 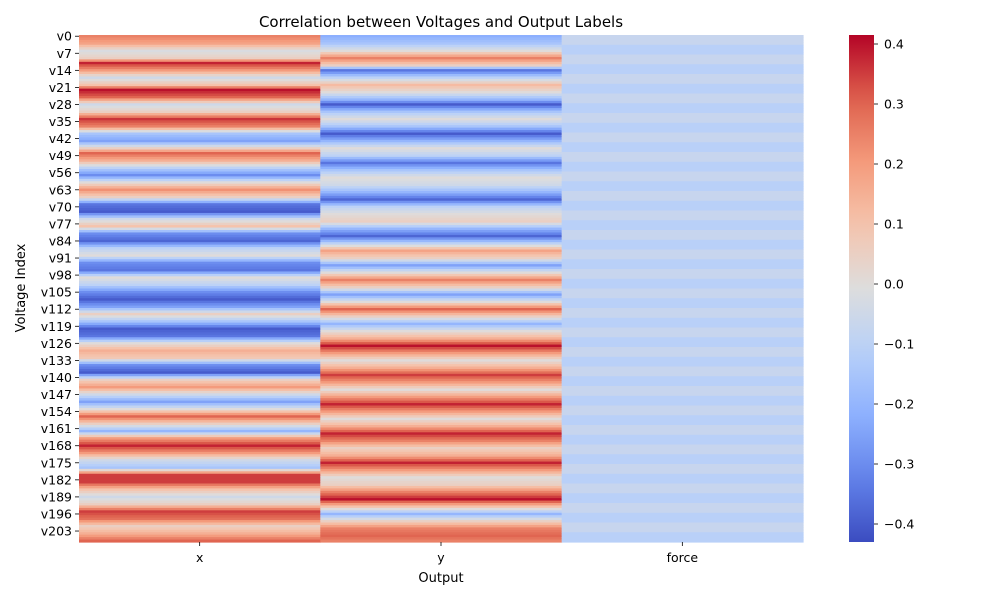 I want to click on y-tick-label: v77, so click(x=60, y=223).